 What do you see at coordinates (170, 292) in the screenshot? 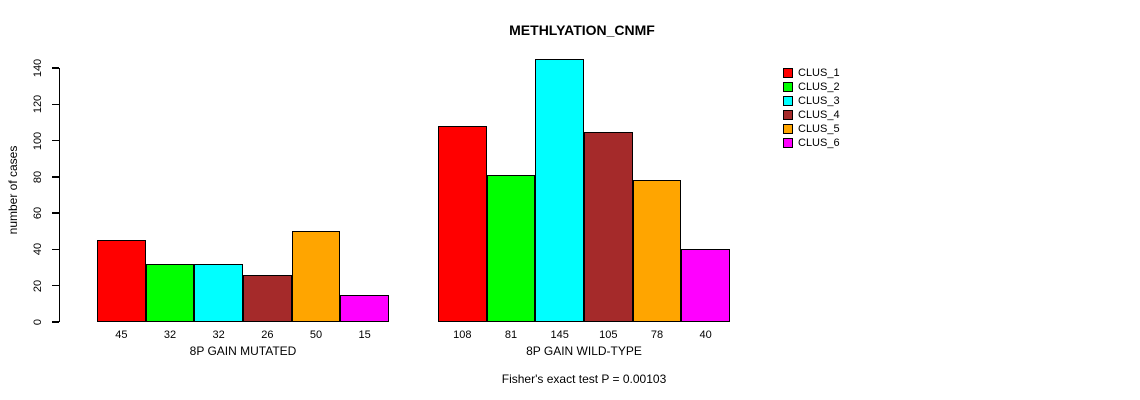
I see `bar-clus_2-group1` at bounding box center [170, 292].